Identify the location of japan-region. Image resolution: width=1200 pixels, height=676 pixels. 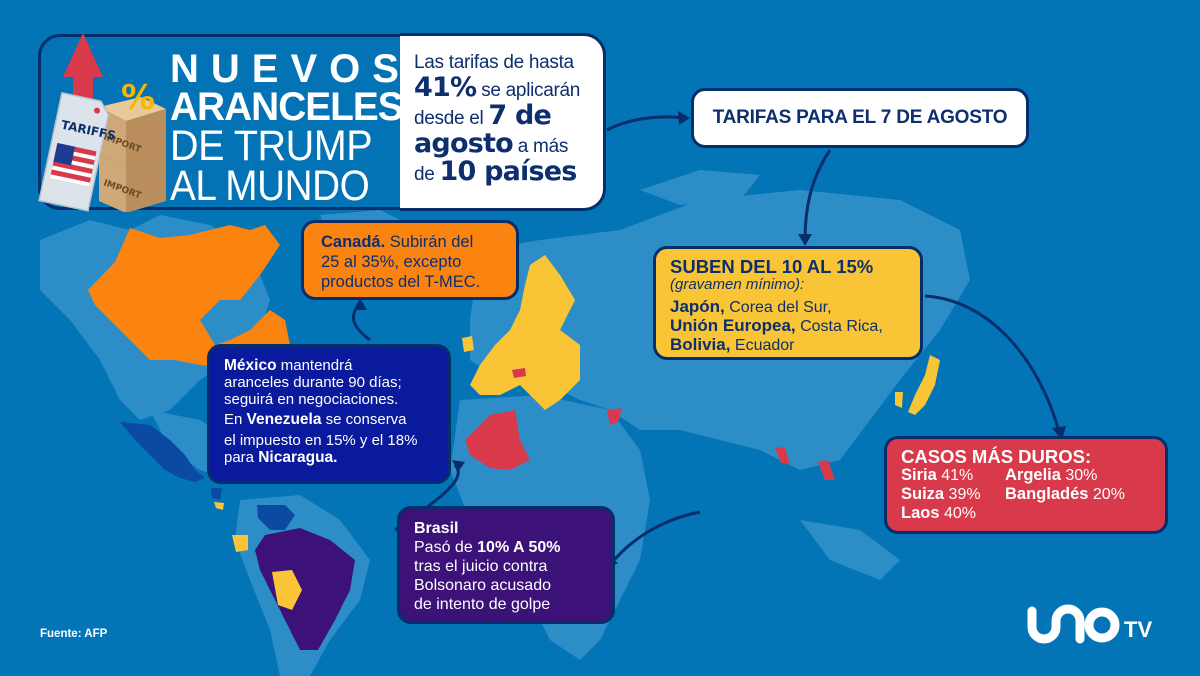
(924, 385).